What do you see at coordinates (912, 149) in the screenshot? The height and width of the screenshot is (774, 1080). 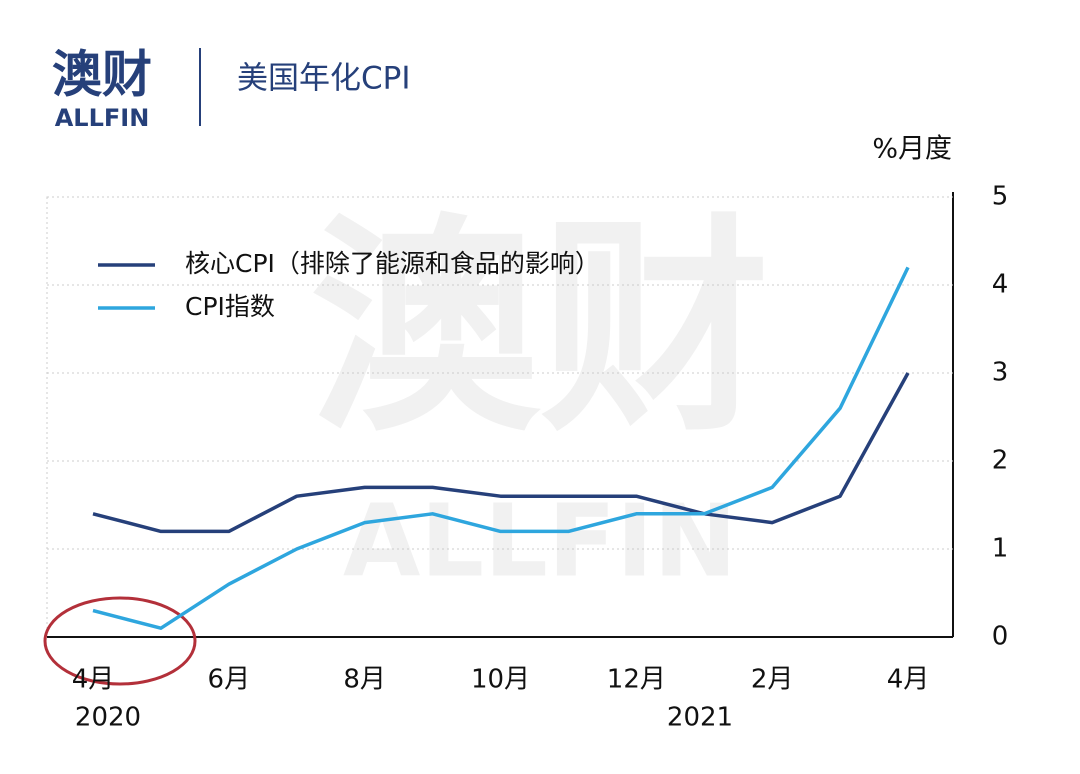 I see `y-axis-label: %月度` at bounding box center [912, 149].